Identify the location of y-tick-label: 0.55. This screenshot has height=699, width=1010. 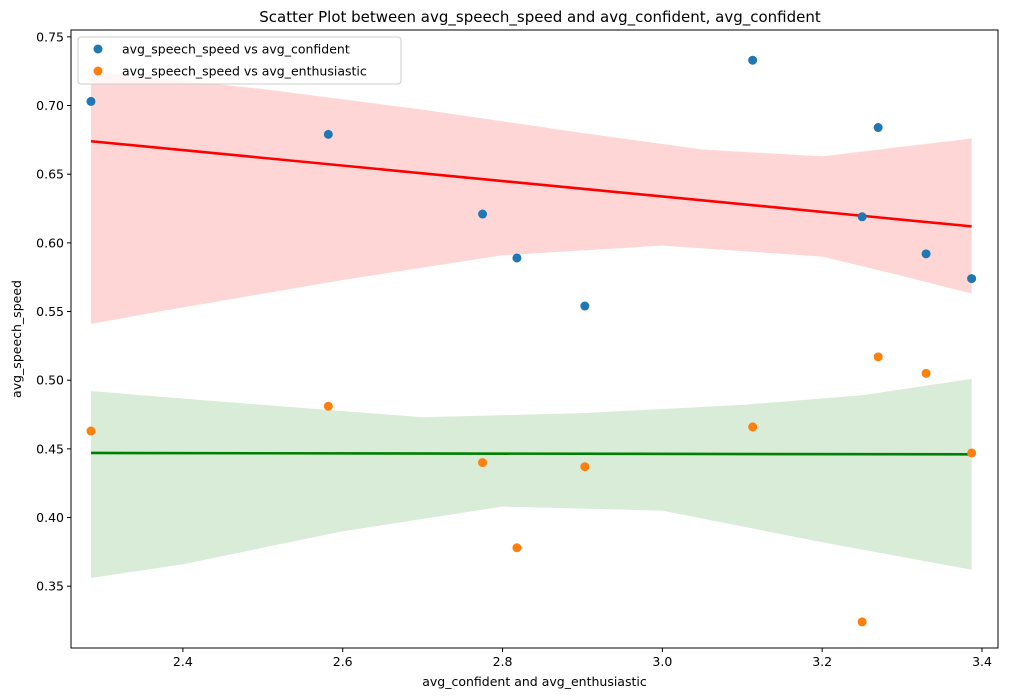
(50, 311).